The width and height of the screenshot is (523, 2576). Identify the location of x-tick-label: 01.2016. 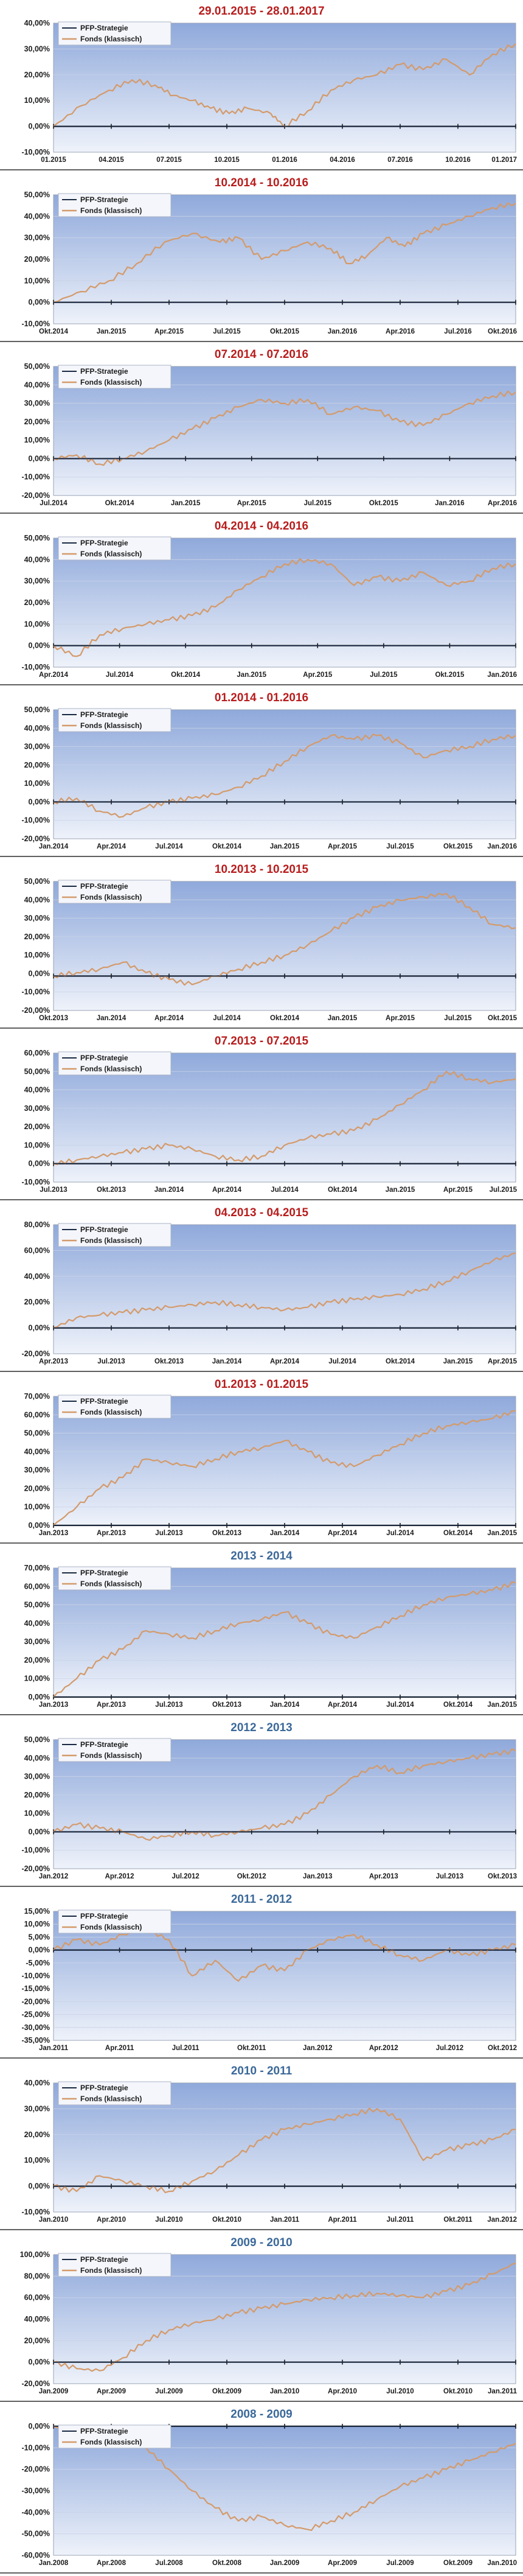
(284, 160).